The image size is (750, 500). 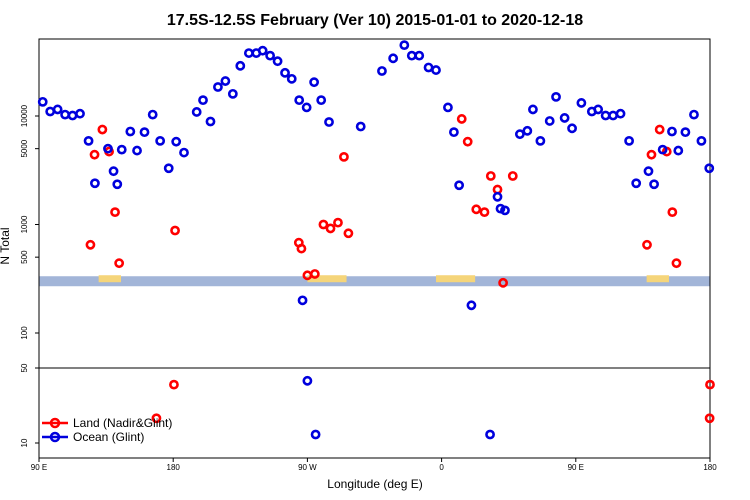 I want to click on y-axis-label: N Total, so click(x=6, y=245).